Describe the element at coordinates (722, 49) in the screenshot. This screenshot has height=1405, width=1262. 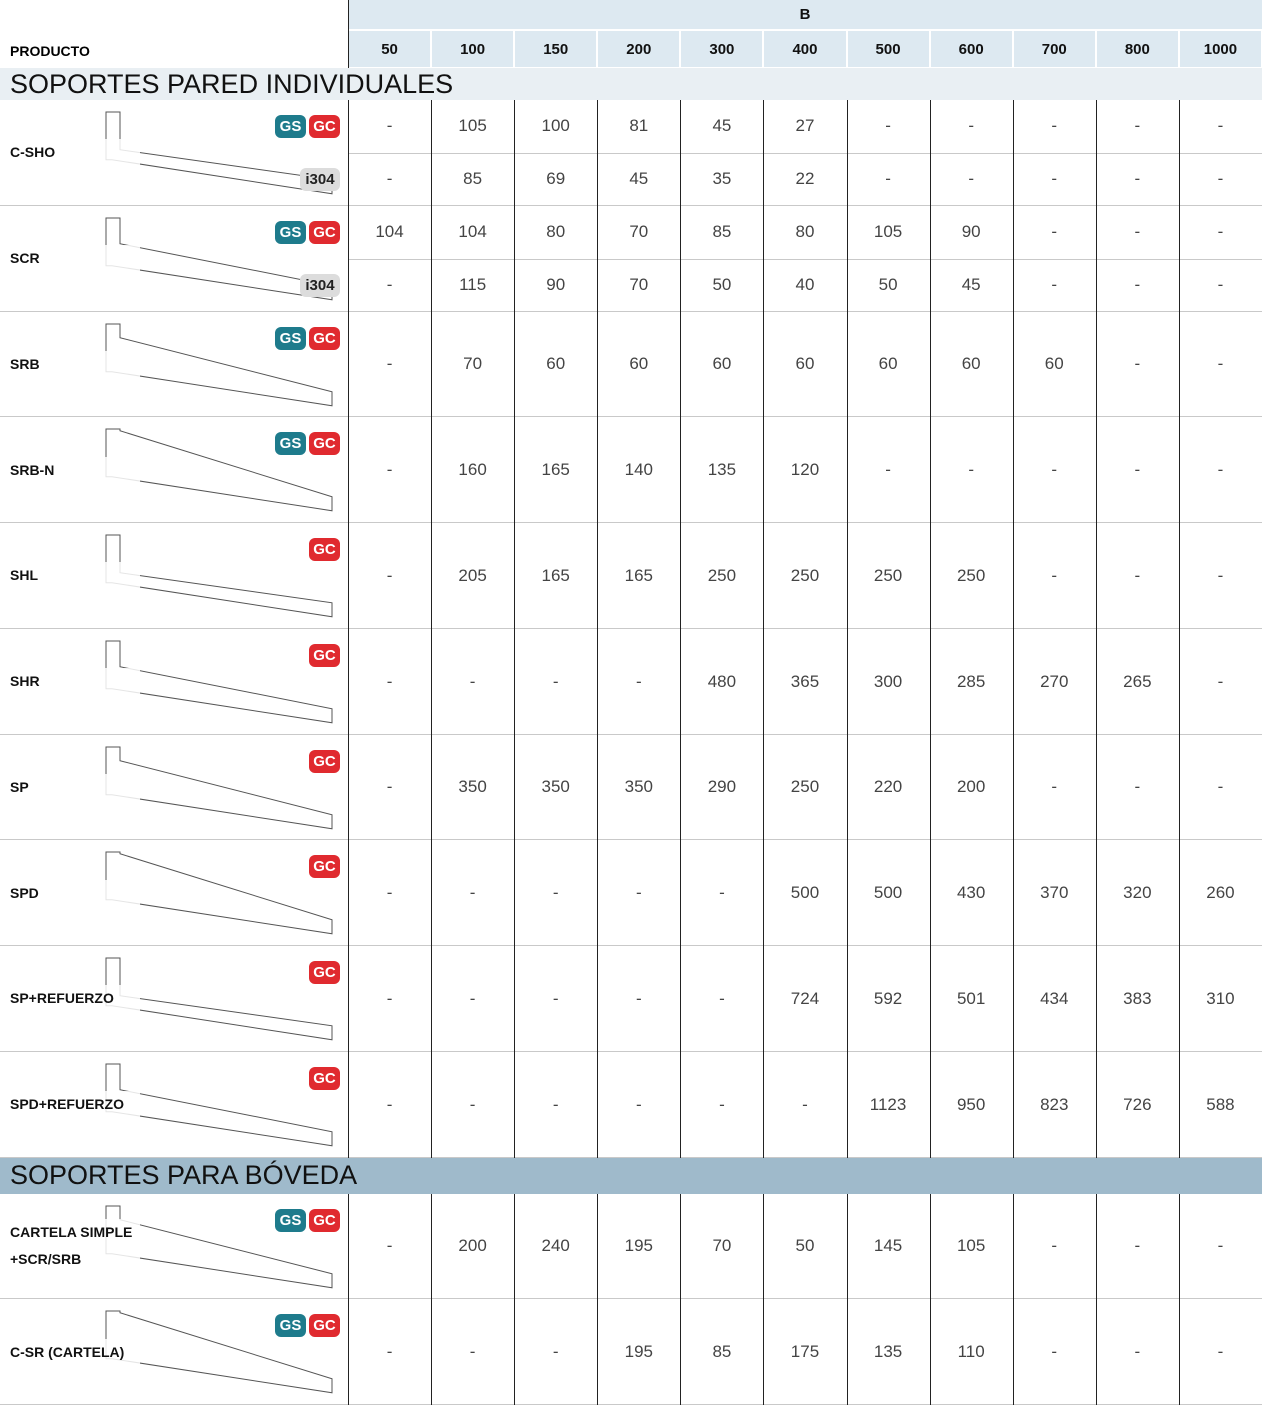
I see `column-header: 300` at that location.